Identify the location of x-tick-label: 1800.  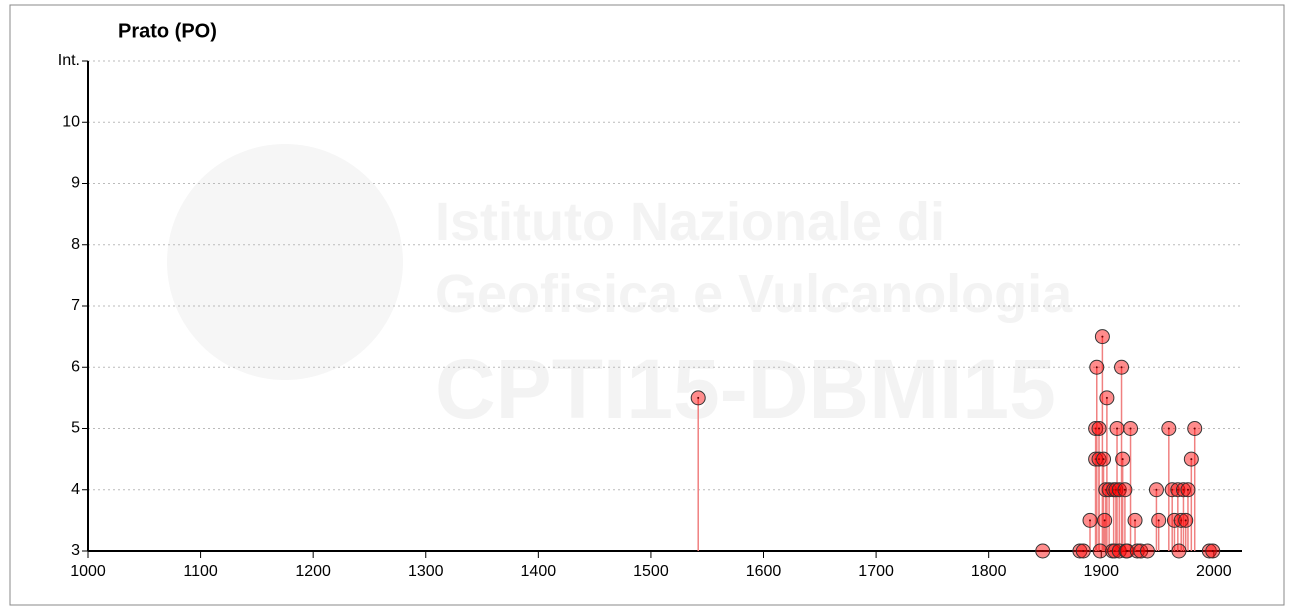
(989, 571).